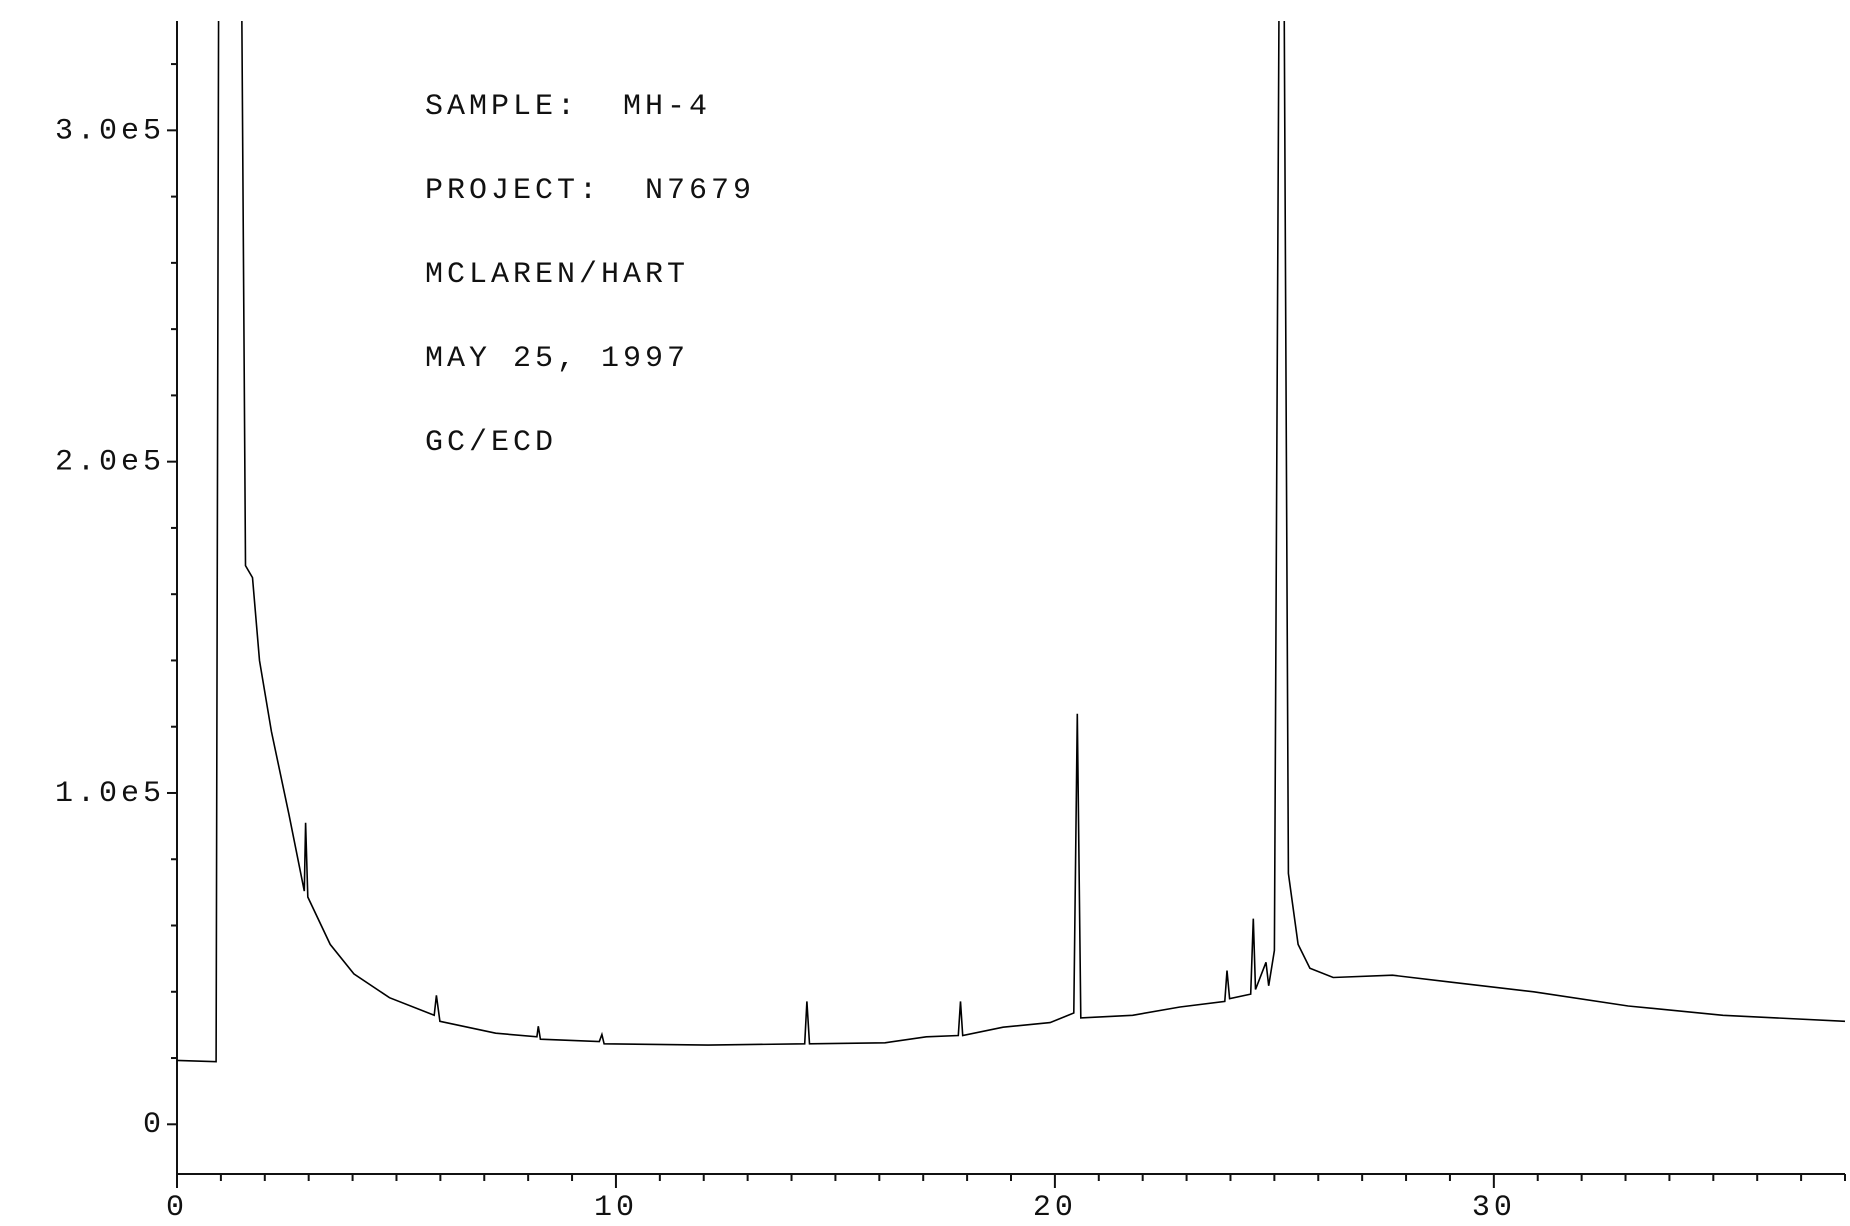  I want to click on annotation: MAY 25, 1997, so click(557, 359).